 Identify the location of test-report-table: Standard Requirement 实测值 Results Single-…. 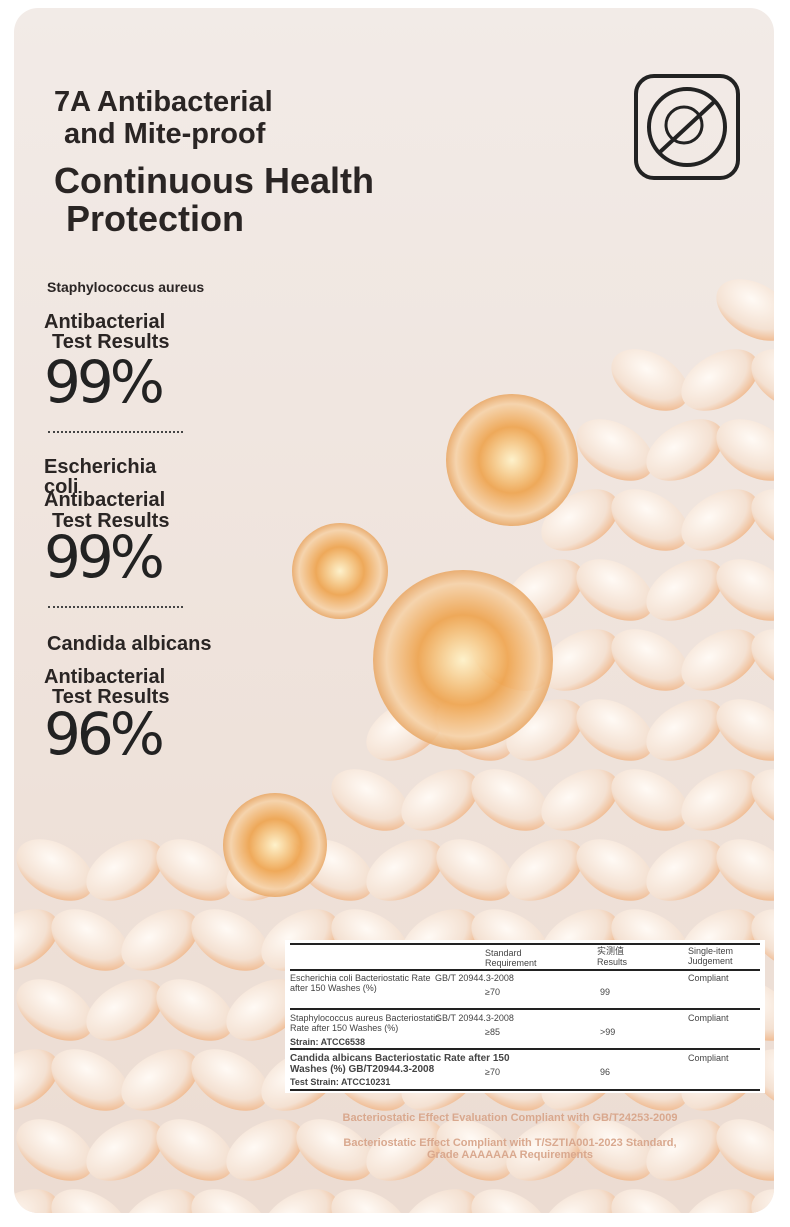
(525, 1016).